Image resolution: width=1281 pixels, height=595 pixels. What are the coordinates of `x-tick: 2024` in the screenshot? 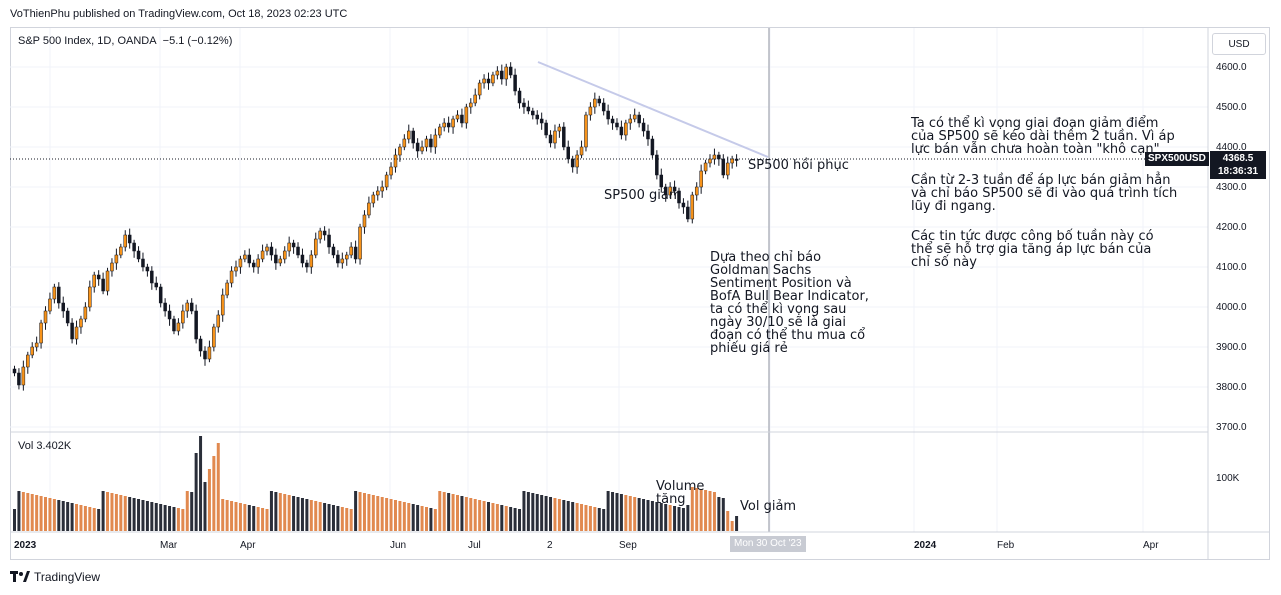 It's located at (925, 545).